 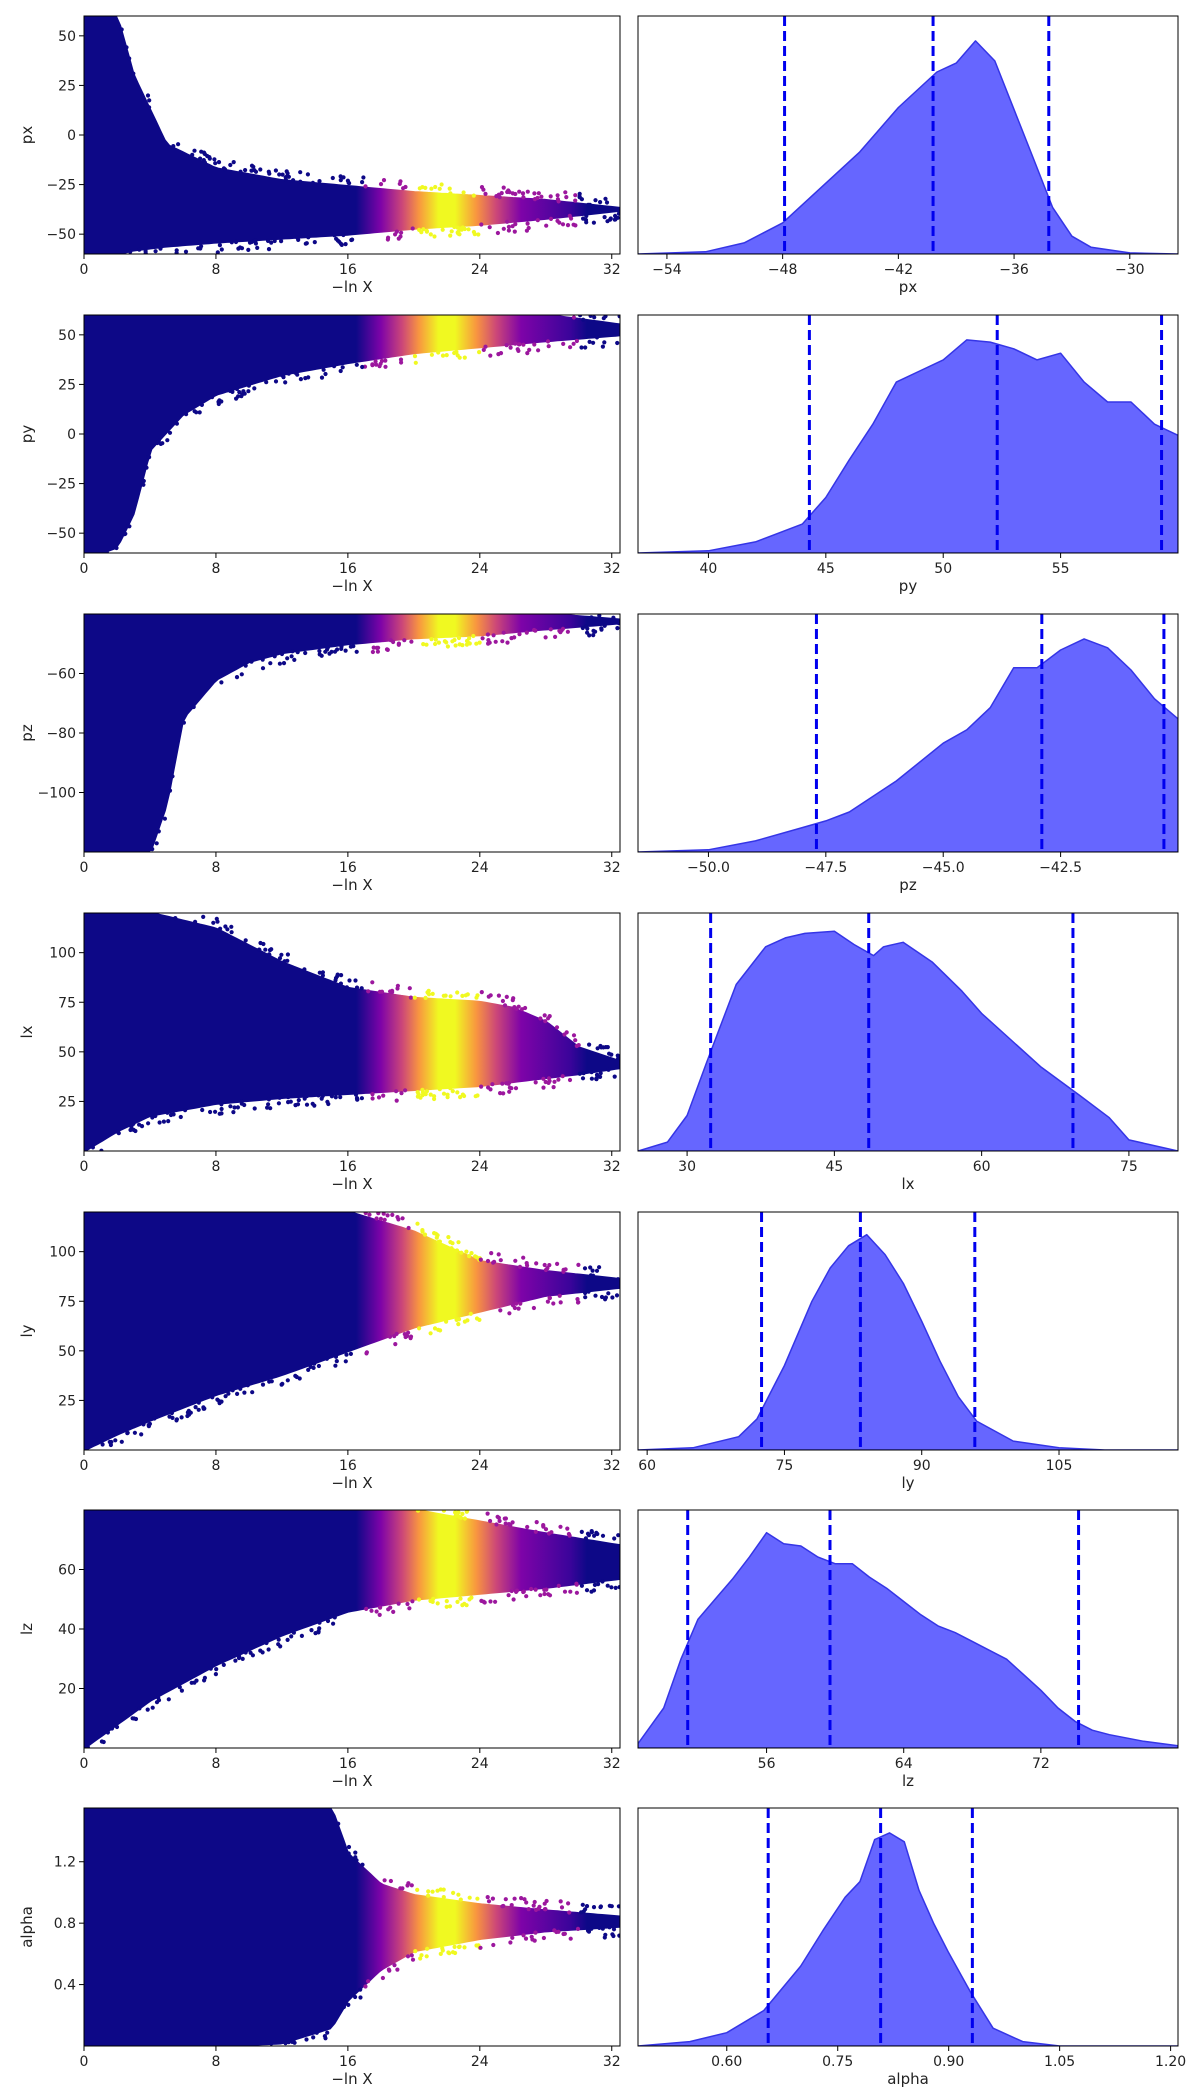 What do you see at coordinates (61, 534) in the screenshot?
I see `y-tick-label: −50` at bounding box center [61, 534].